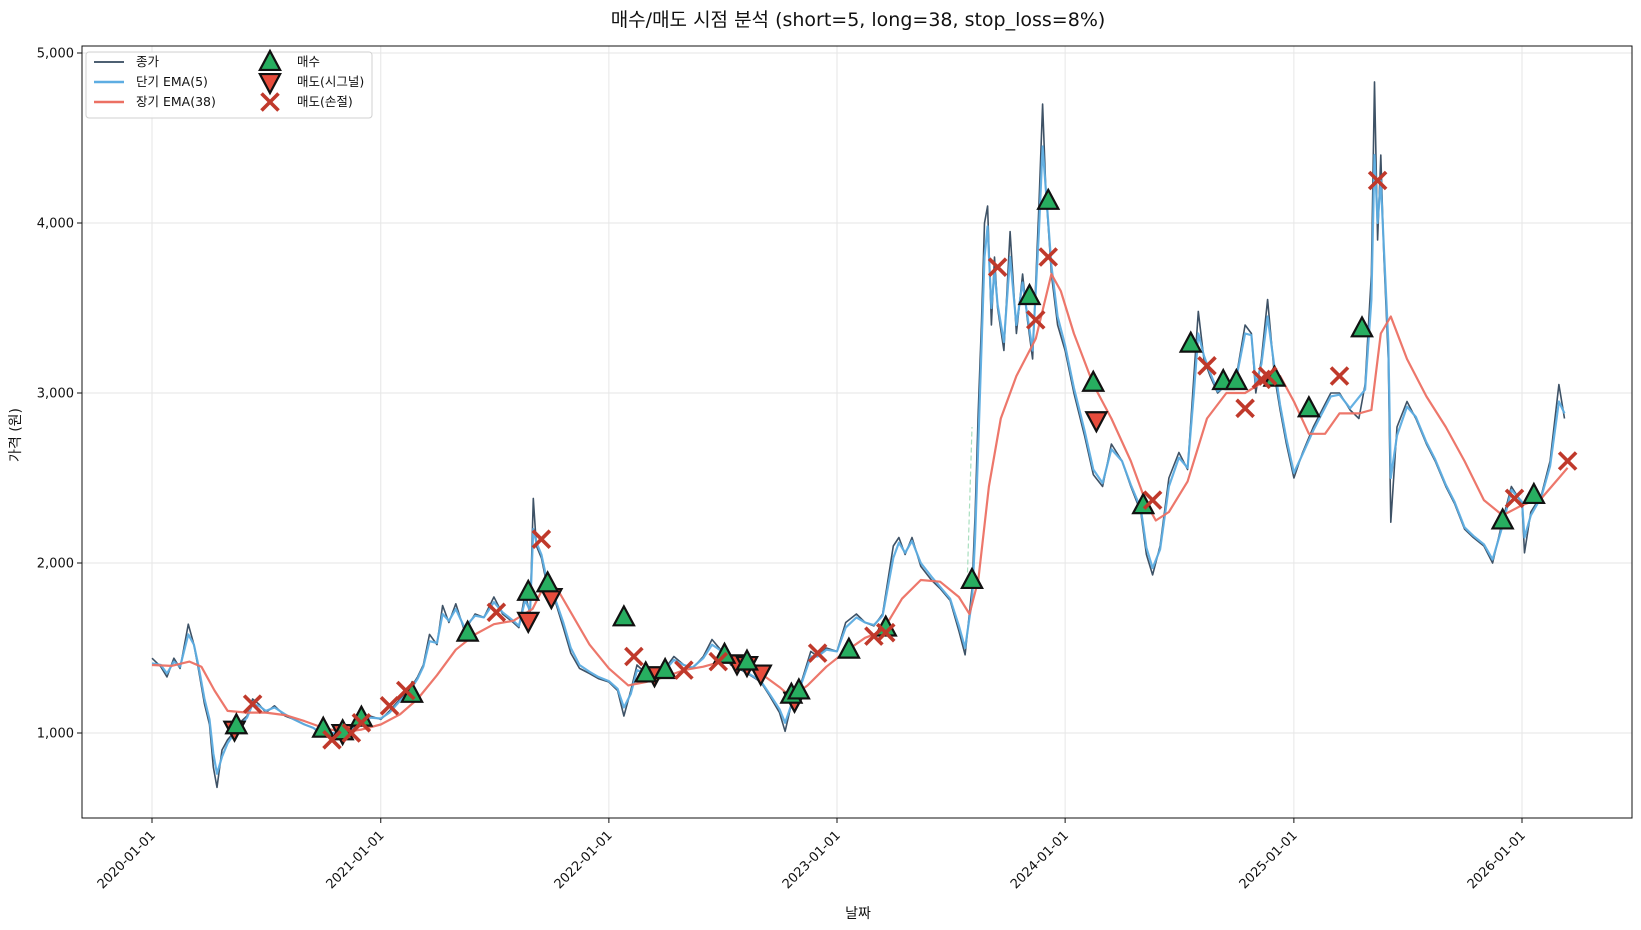 The image size is (1641, 930). I want to click on legend-label: 매도(손절), so click(325, 101).